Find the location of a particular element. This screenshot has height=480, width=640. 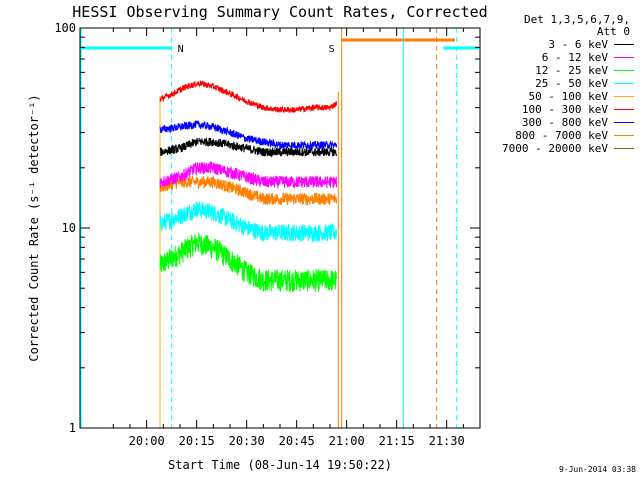

legend-entry-label: 12 - 25 keV is located at coordinates (571, 70).